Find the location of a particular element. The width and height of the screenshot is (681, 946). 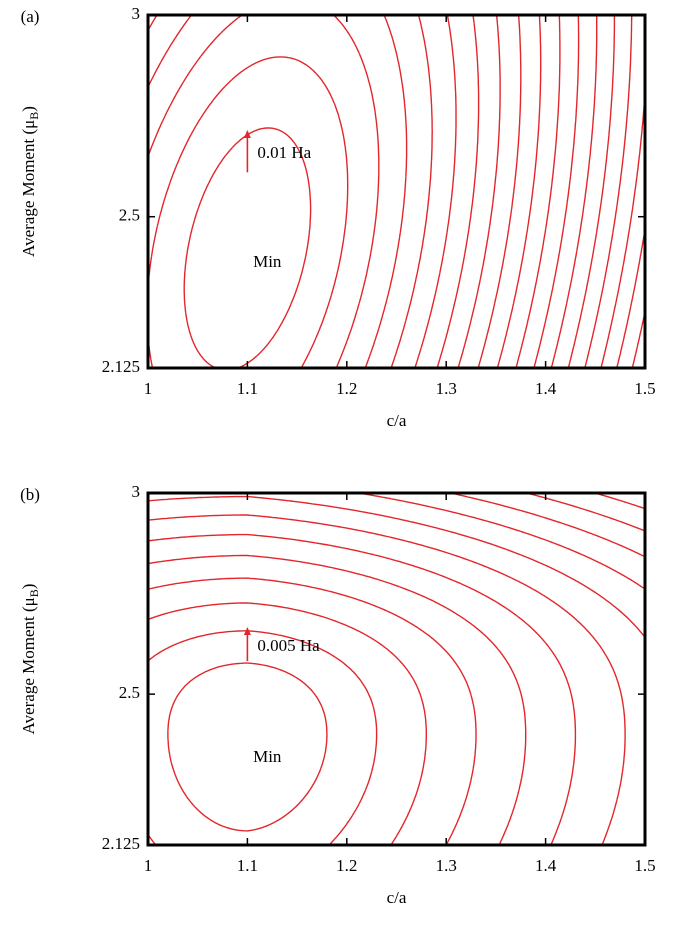

annotation-label: 0.005 Ha is located at coordinates (288, 645).